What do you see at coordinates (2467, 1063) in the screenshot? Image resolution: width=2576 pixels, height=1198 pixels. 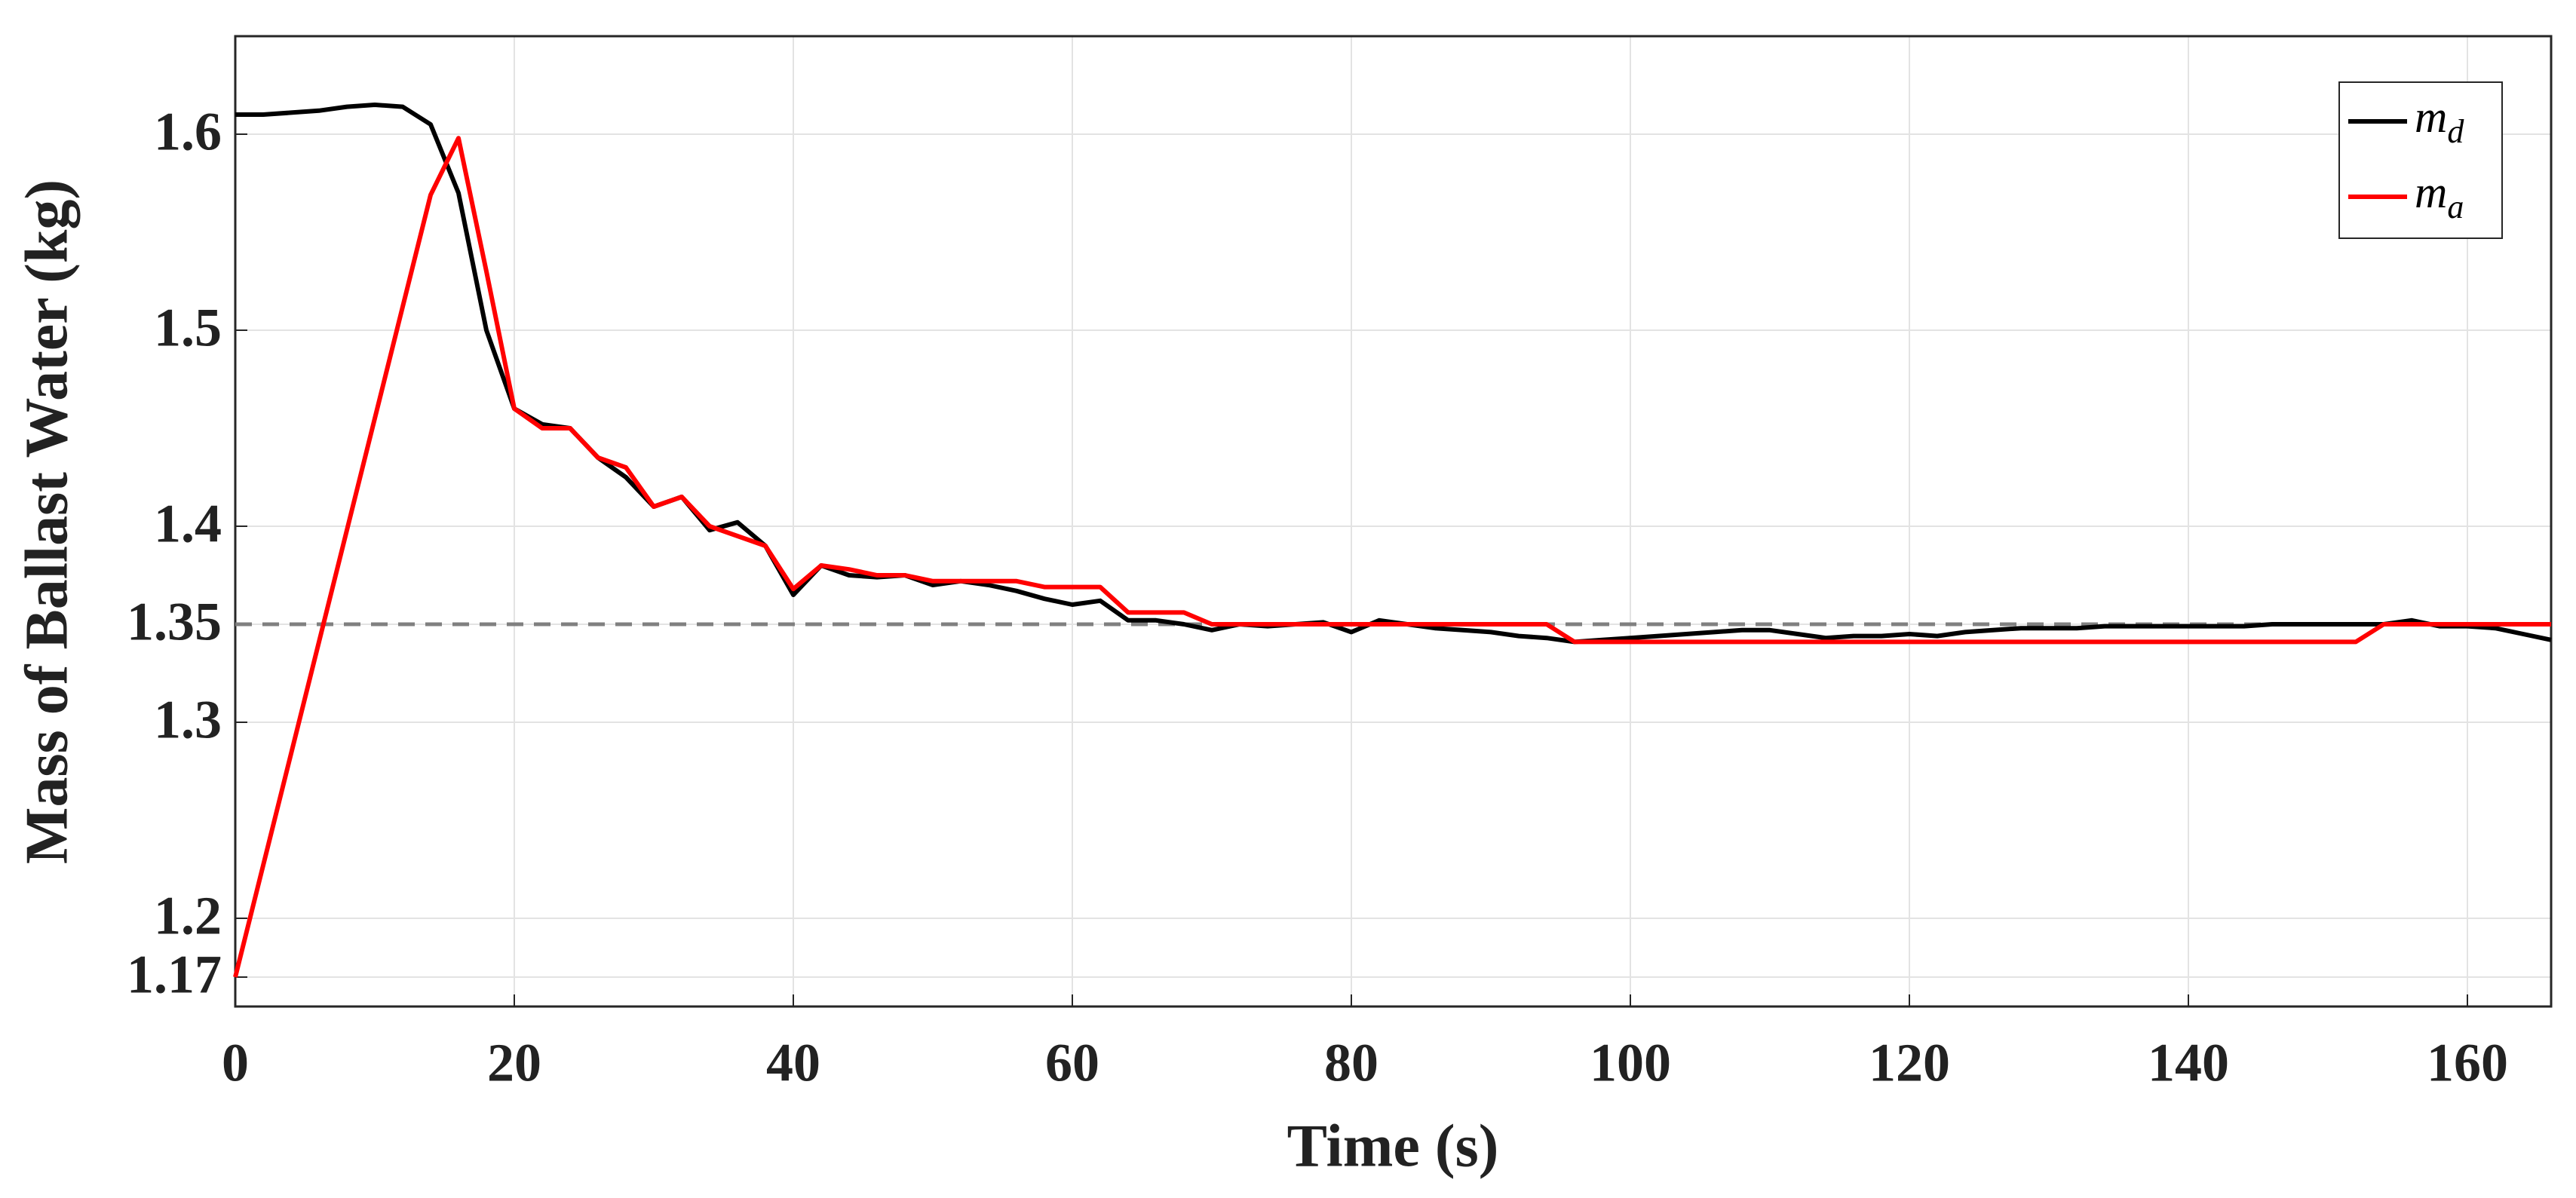 I see `x-tick-label: 160` at bounding box center [2467, 1063].